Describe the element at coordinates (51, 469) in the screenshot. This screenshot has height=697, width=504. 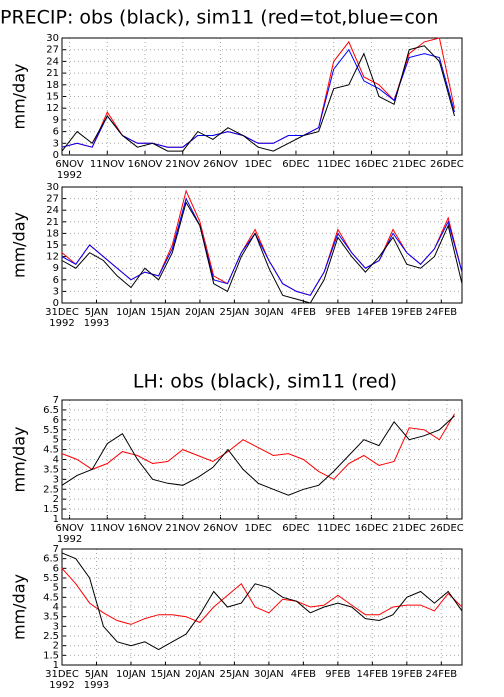
I see `y-tick-label: 3.5` at that location.